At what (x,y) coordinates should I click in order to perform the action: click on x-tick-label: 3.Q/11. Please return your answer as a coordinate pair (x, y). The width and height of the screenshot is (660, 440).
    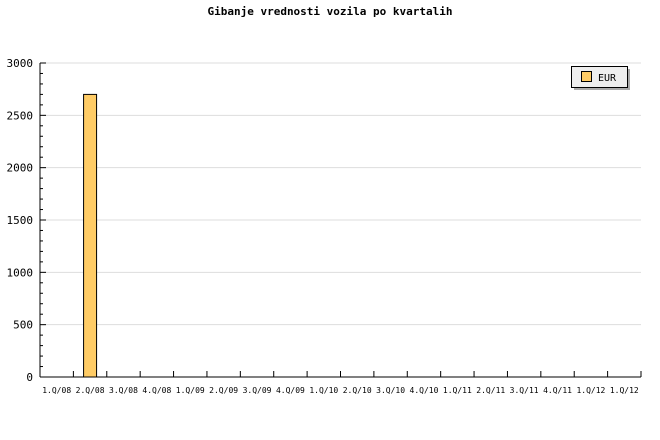
    Looking at the image, I should click on (524, 390).